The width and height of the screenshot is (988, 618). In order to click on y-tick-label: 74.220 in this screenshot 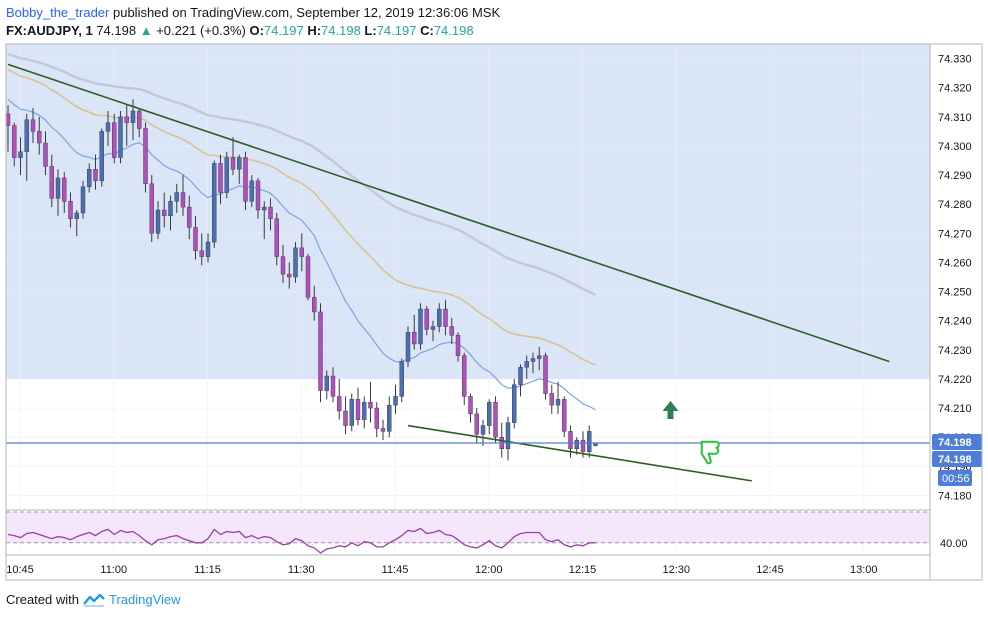, I will do `click(955, 380)`.